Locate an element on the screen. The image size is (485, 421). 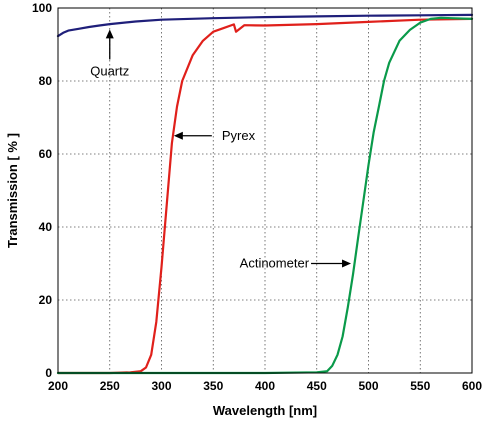
y-axis-title: Transmission [ % ] is located at coordinates (12, 190).